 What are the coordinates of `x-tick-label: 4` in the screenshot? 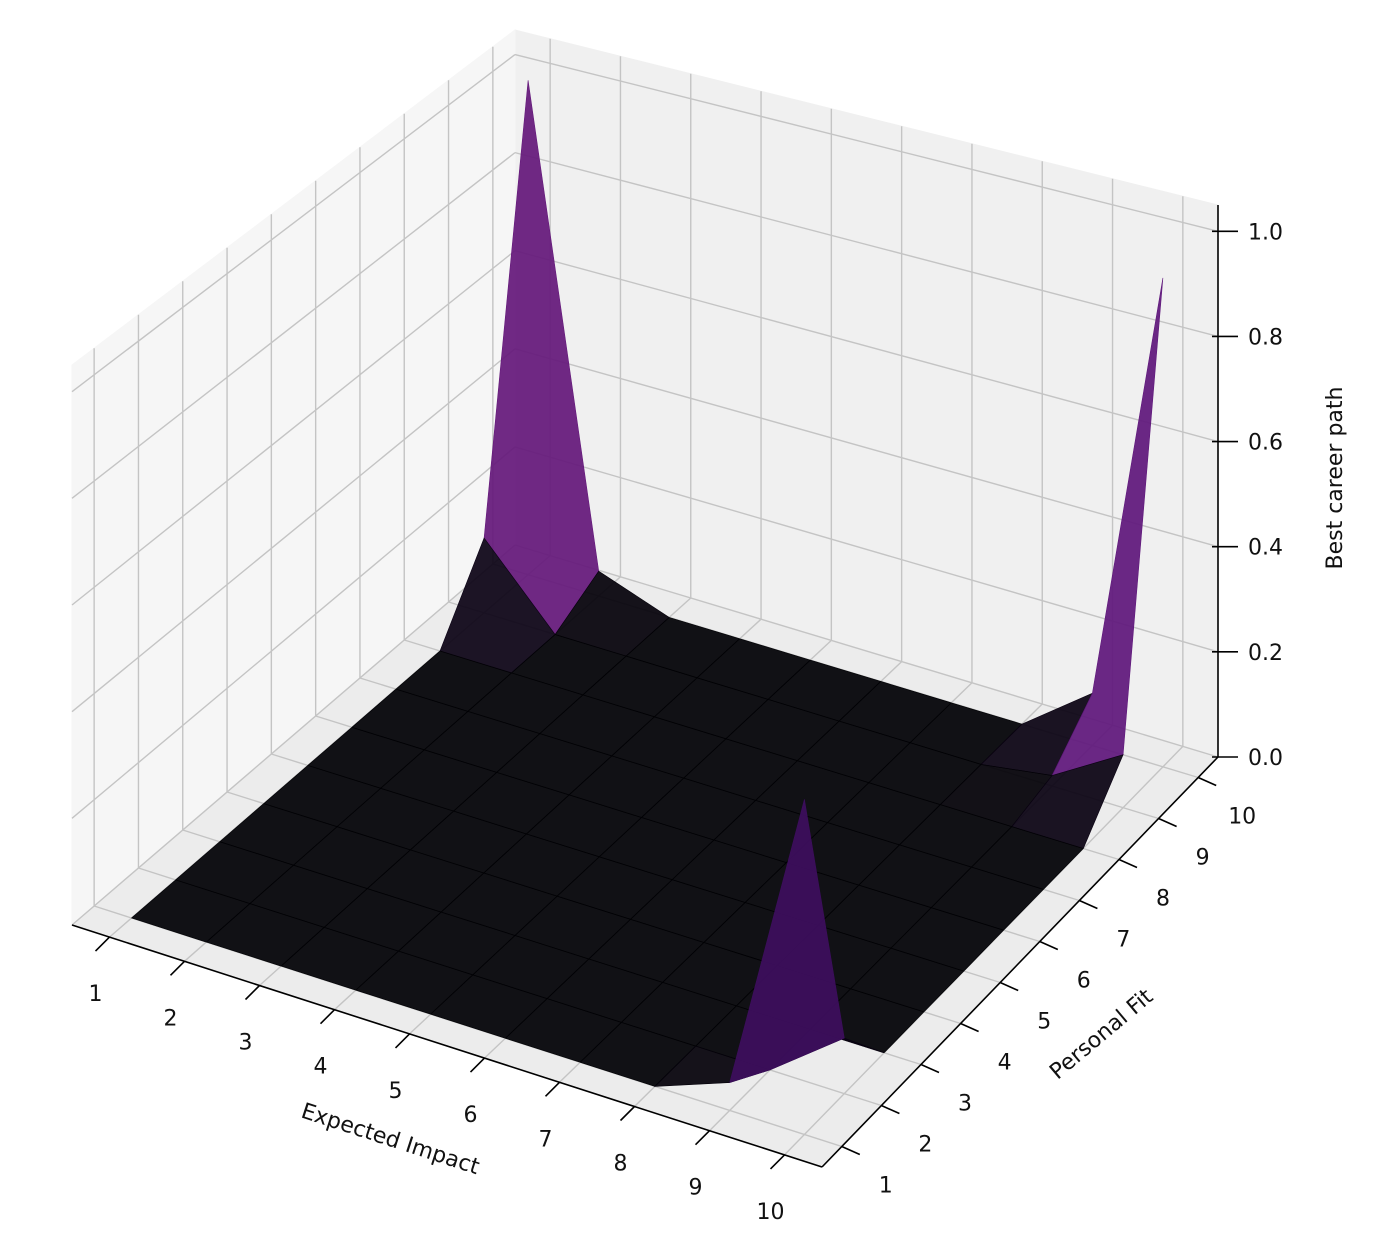 It's located at (321, 1067).